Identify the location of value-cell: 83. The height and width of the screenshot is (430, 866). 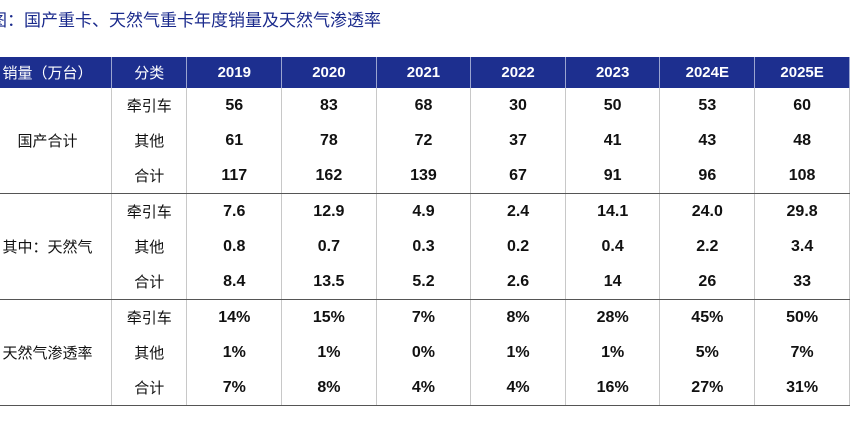
(329, 105).